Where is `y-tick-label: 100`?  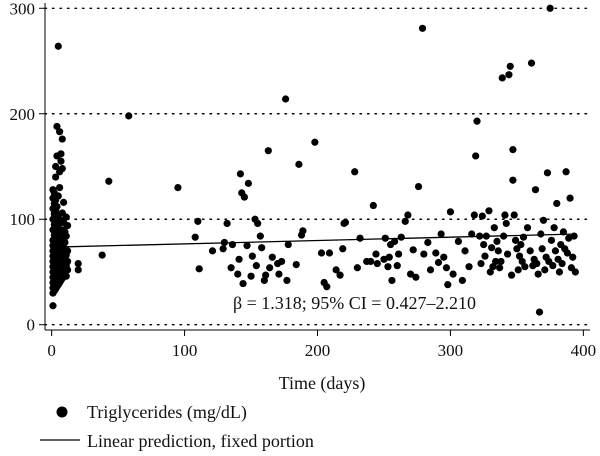
y-tick-label: 100 is located at coordinates (23, 219).